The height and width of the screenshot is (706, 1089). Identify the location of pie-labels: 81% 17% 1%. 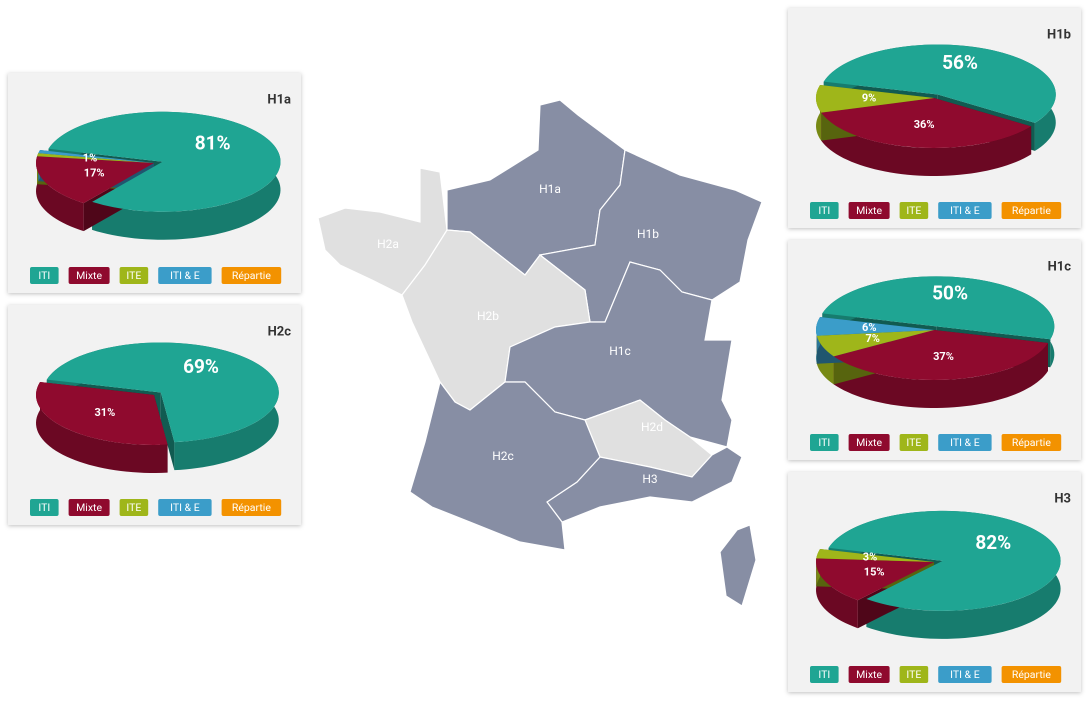
(157, 155).